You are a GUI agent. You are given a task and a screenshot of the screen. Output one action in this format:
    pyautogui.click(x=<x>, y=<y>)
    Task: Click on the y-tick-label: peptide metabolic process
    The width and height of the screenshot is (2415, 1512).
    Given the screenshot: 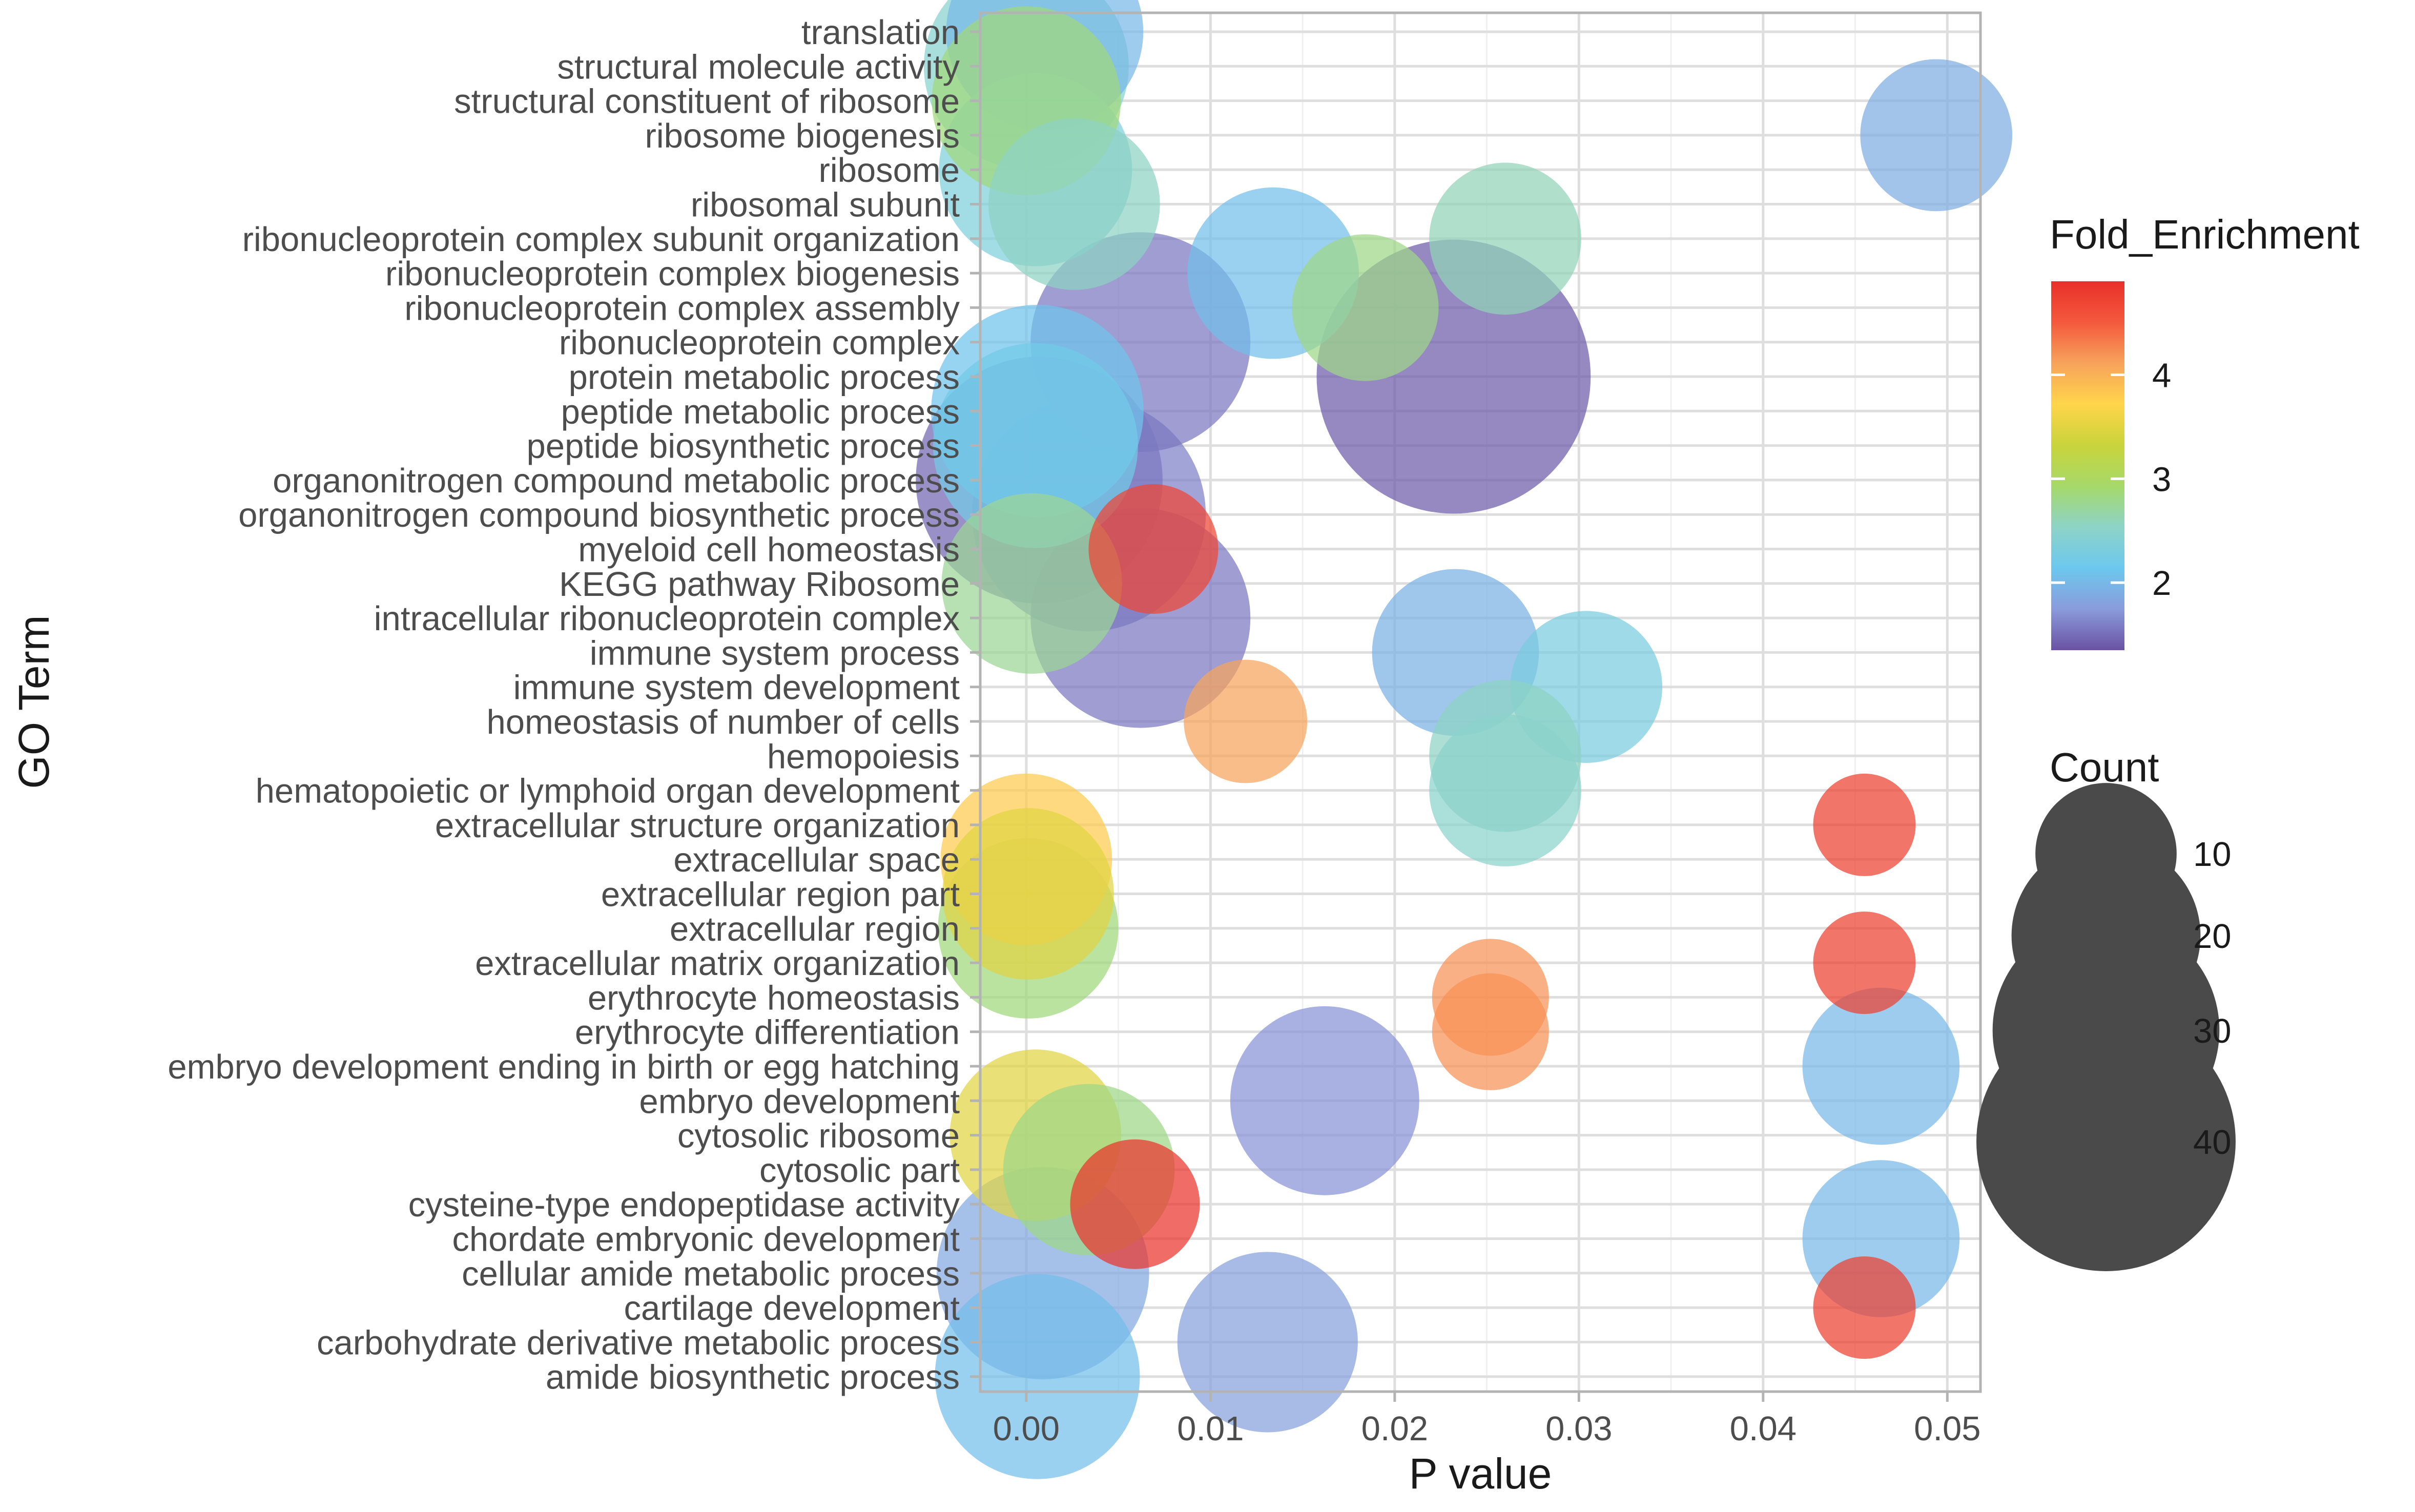 What is the action you would take?
    pyautogui.click(x=760, y=411)
    